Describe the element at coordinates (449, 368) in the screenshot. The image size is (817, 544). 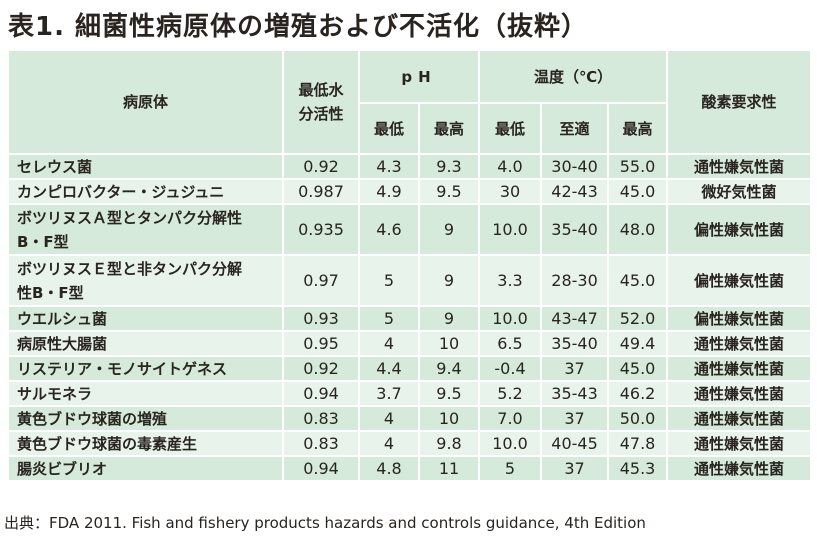
I see `cell-ph-max: 9.4` at that location.